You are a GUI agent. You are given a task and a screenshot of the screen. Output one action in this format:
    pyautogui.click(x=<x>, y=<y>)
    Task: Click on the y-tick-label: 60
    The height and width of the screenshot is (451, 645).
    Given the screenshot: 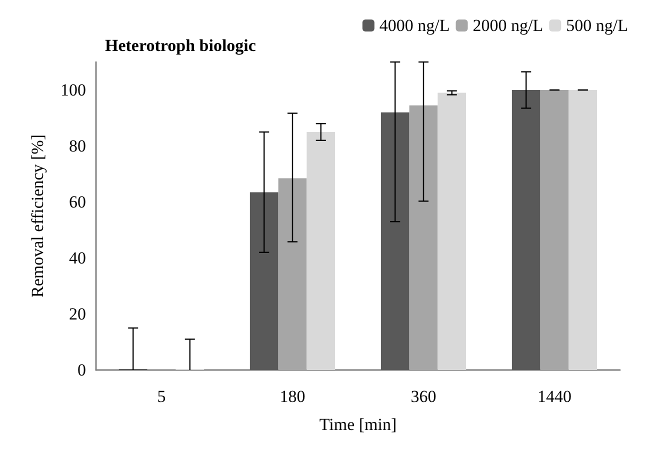 What is the action you would take?
    pyautogui.click(x=77, y=202)
    